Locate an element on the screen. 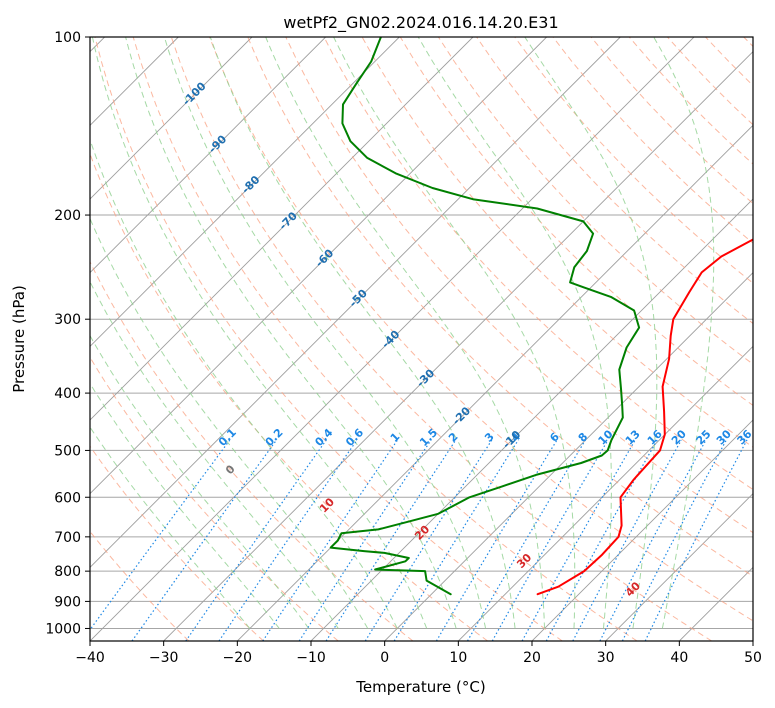 The image size is (775, 708). y-tick-label: 500 is located at coordinates (67, 451).